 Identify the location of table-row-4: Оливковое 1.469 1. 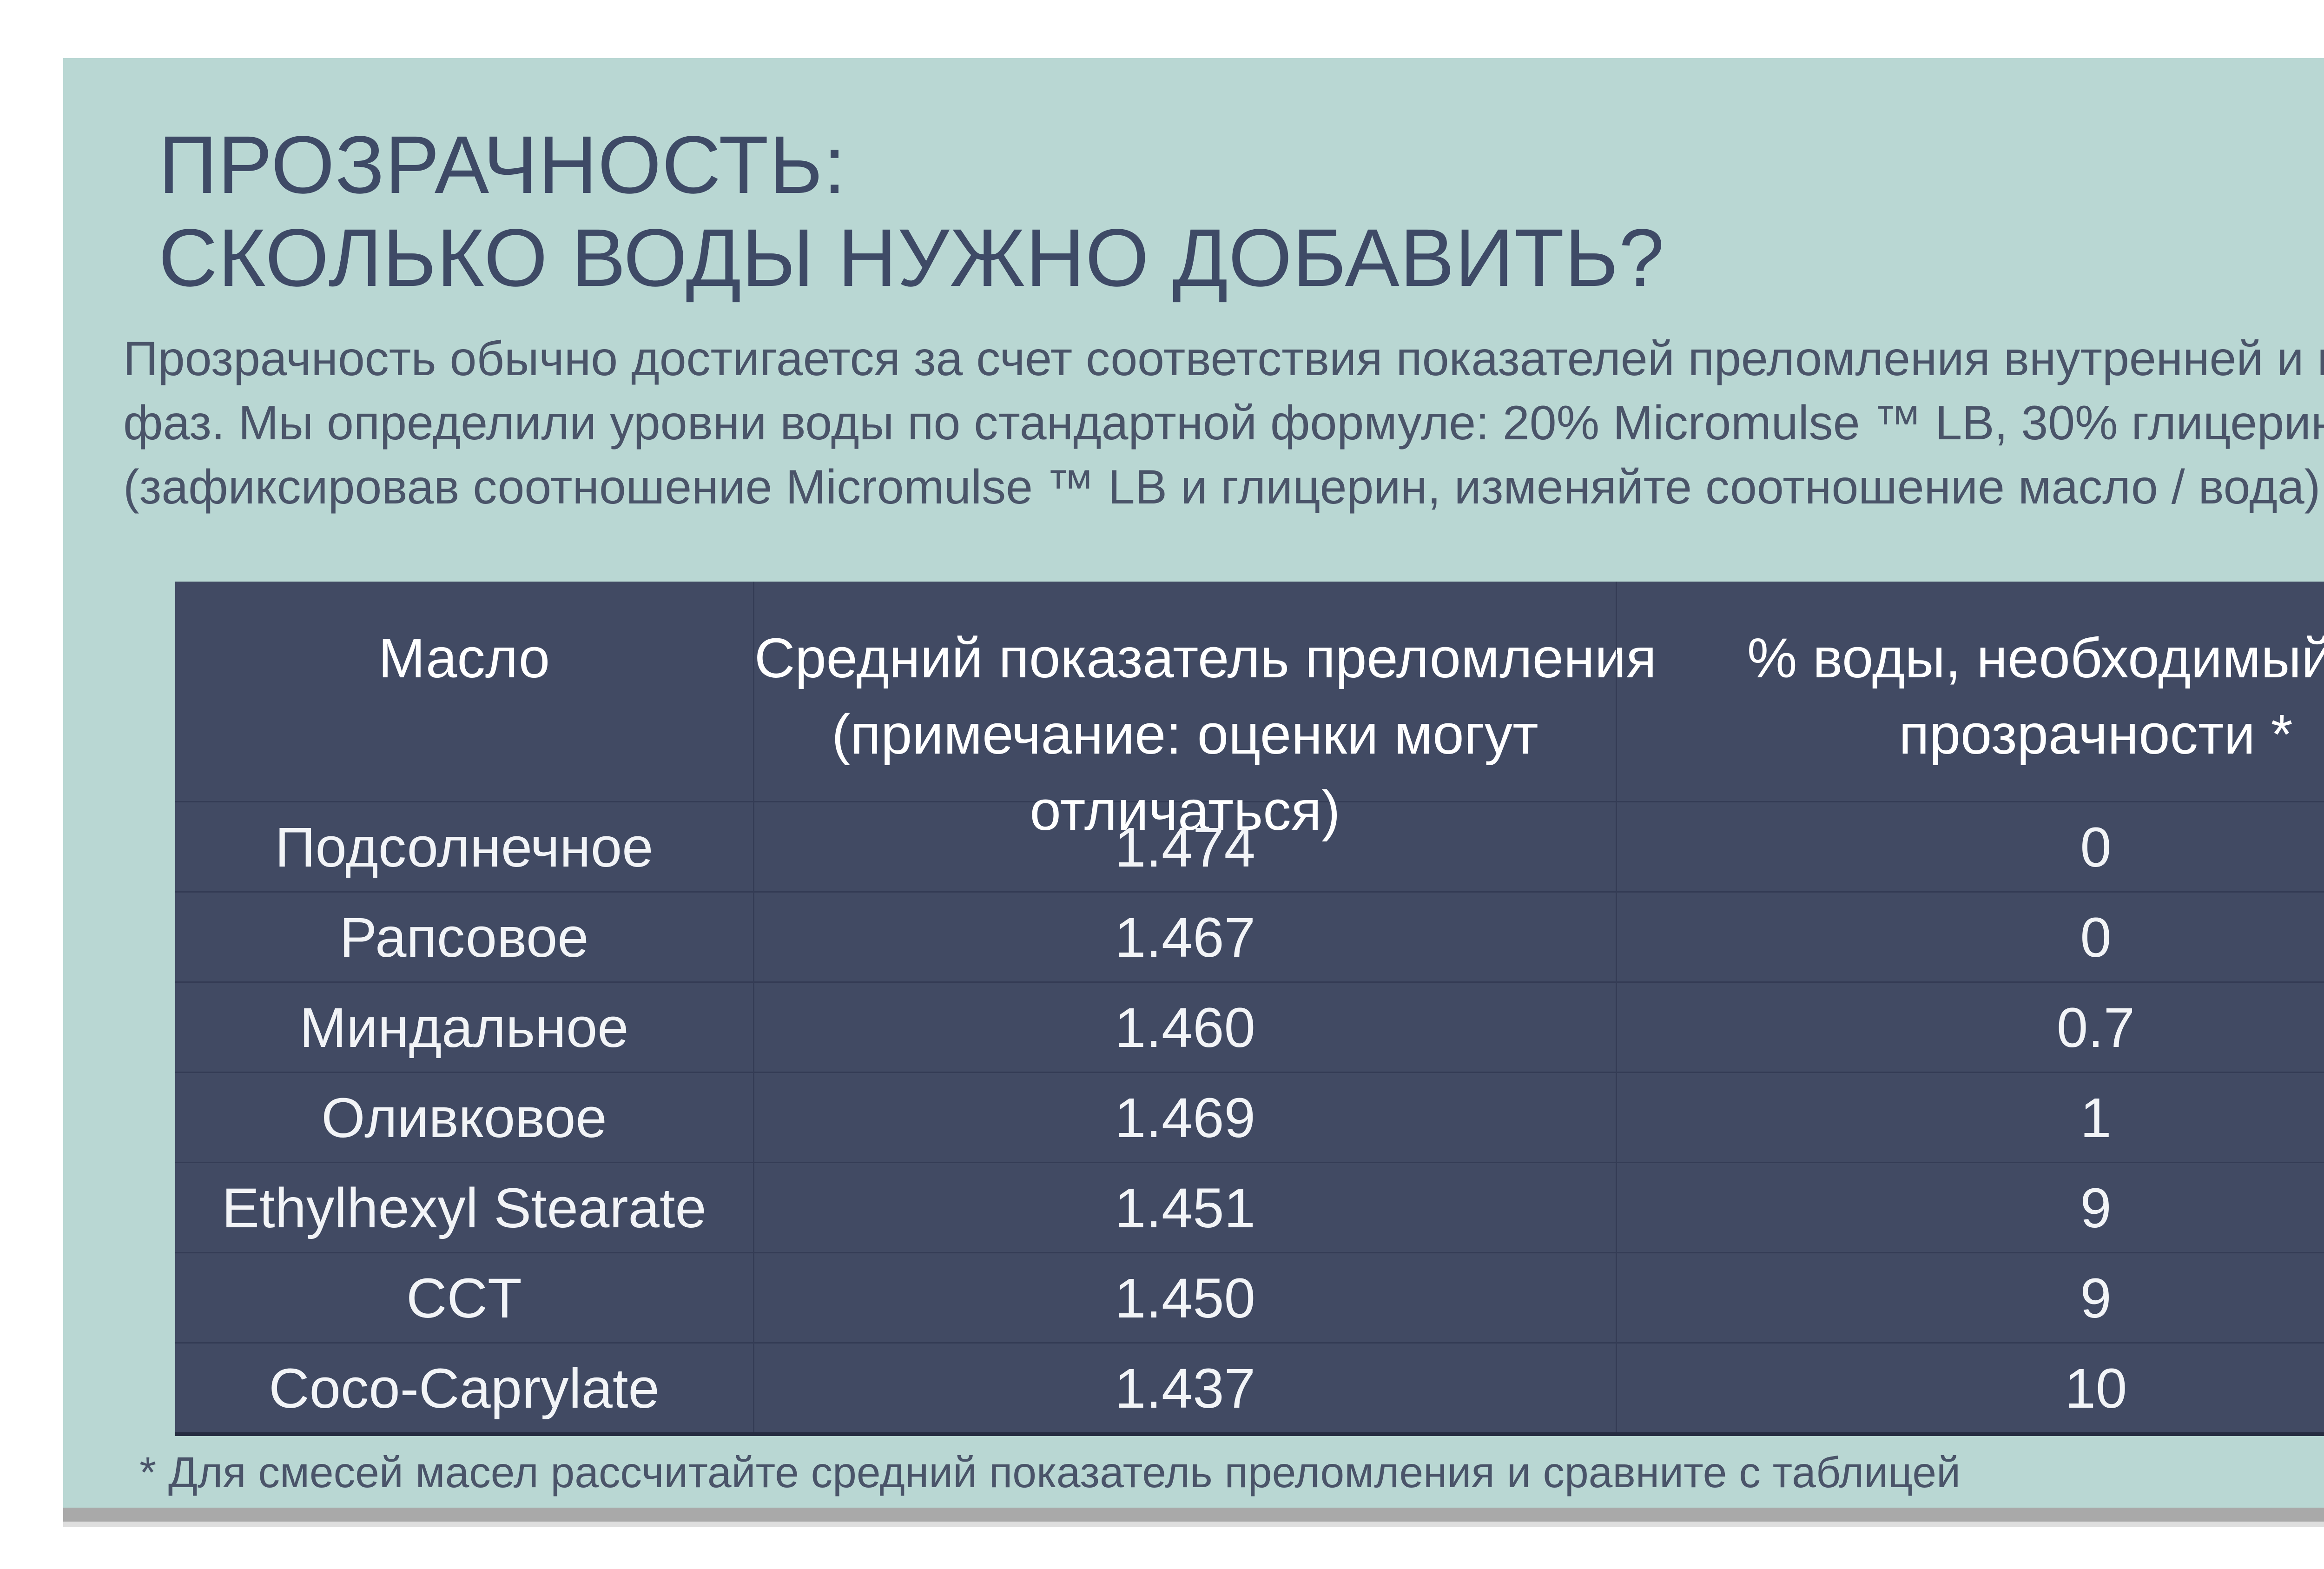
(1249, 1117).